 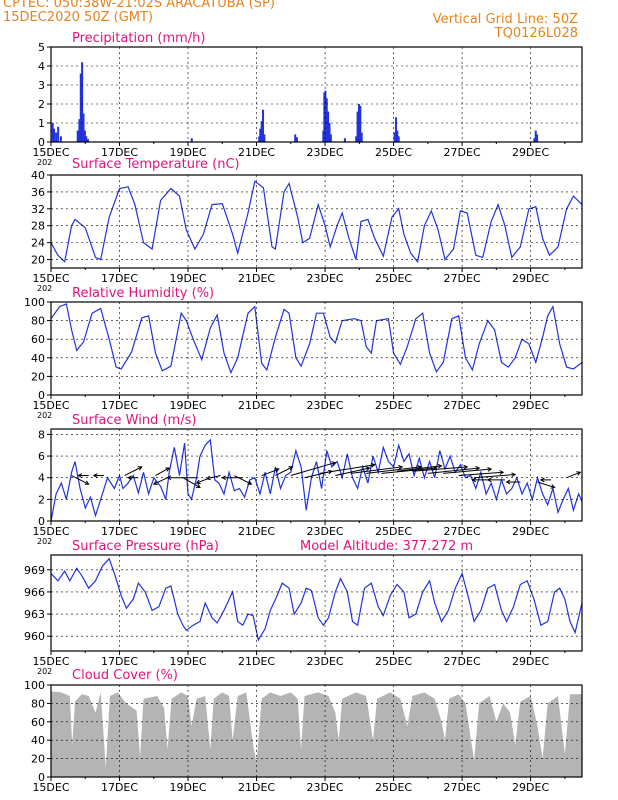 I want to click on y-tick-label: 80, so click(x=38, y=321).